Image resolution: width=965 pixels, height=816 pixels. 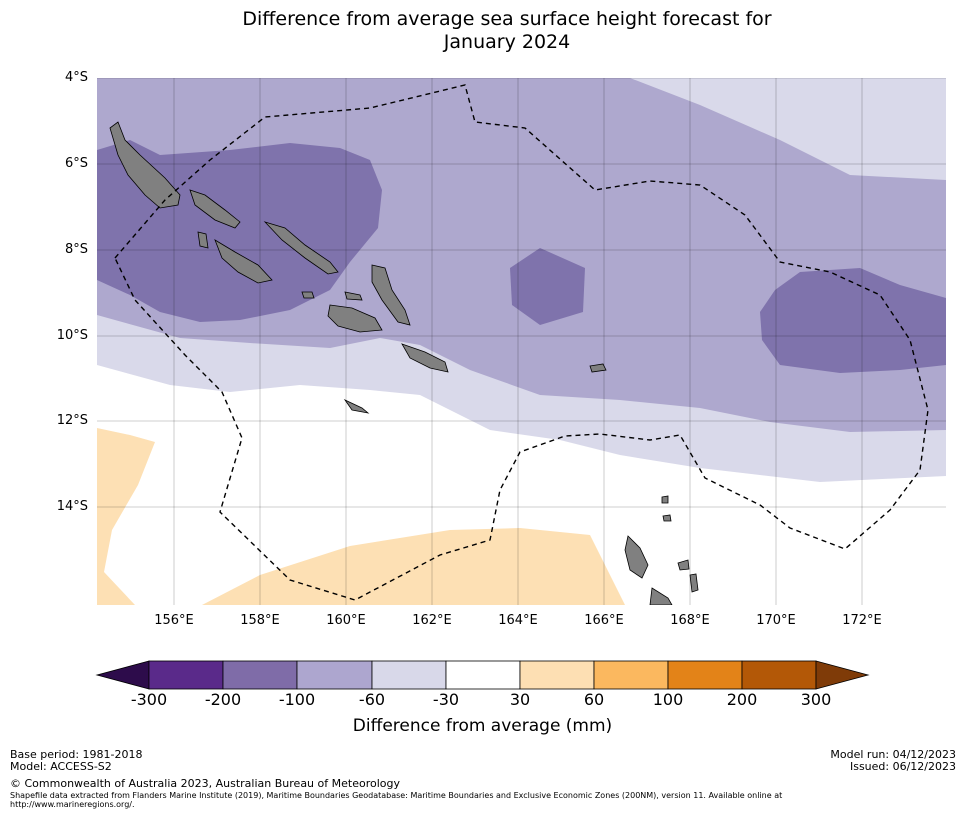 I want to click on island-espiritu-santo, so click(x=636, y=557).